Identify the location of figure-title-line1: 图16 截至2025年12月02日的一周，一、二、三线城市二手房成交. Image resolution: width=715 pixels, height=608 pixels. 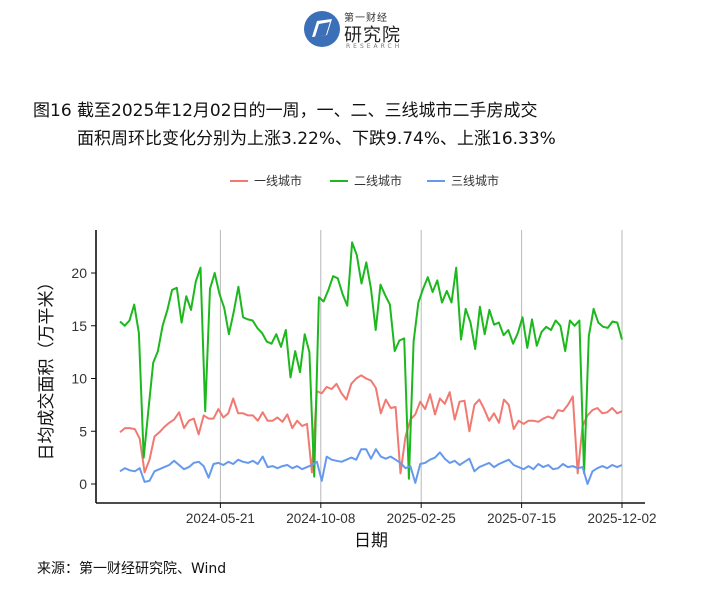
(285, 111).